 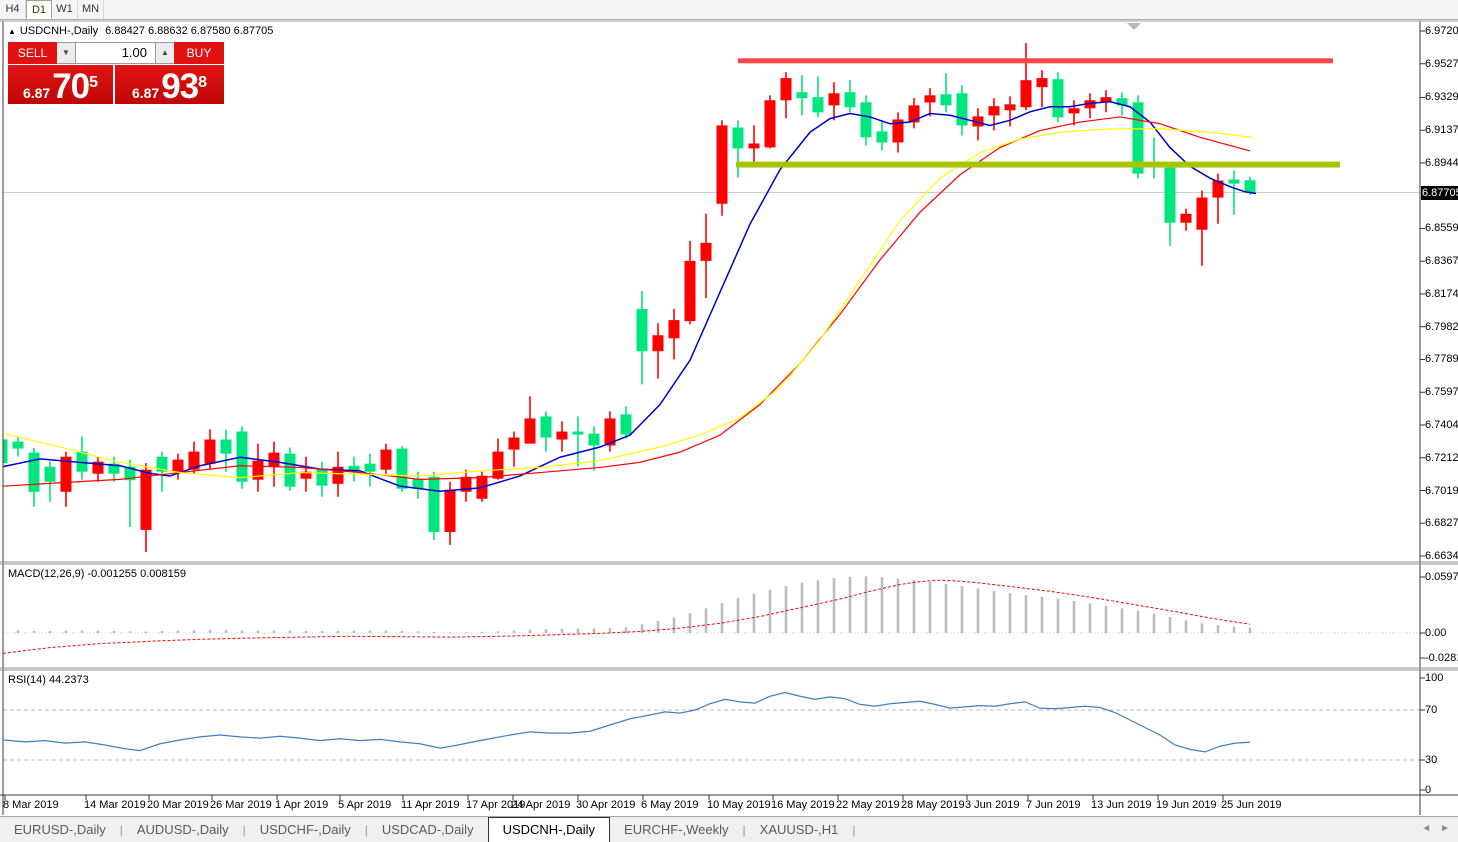 What do you see at coordinates (549, 829) in the screenshot?
I see `chart-tab-usdcnh-daily: USDCNH-,Daily` at bounding box center [549, 829].